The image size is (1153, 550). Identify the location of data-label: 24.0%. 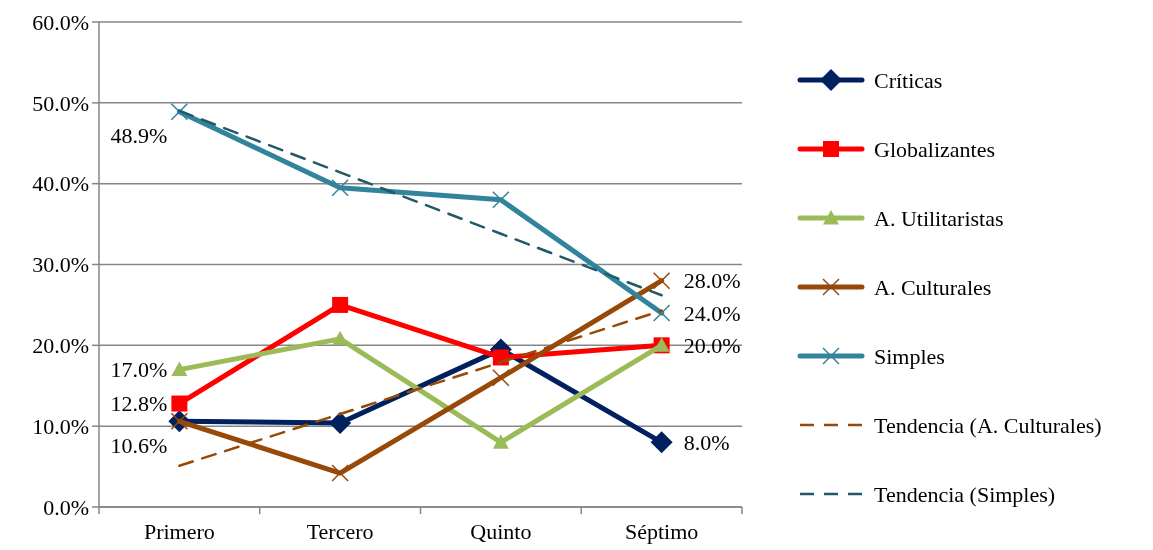
(712, 313).